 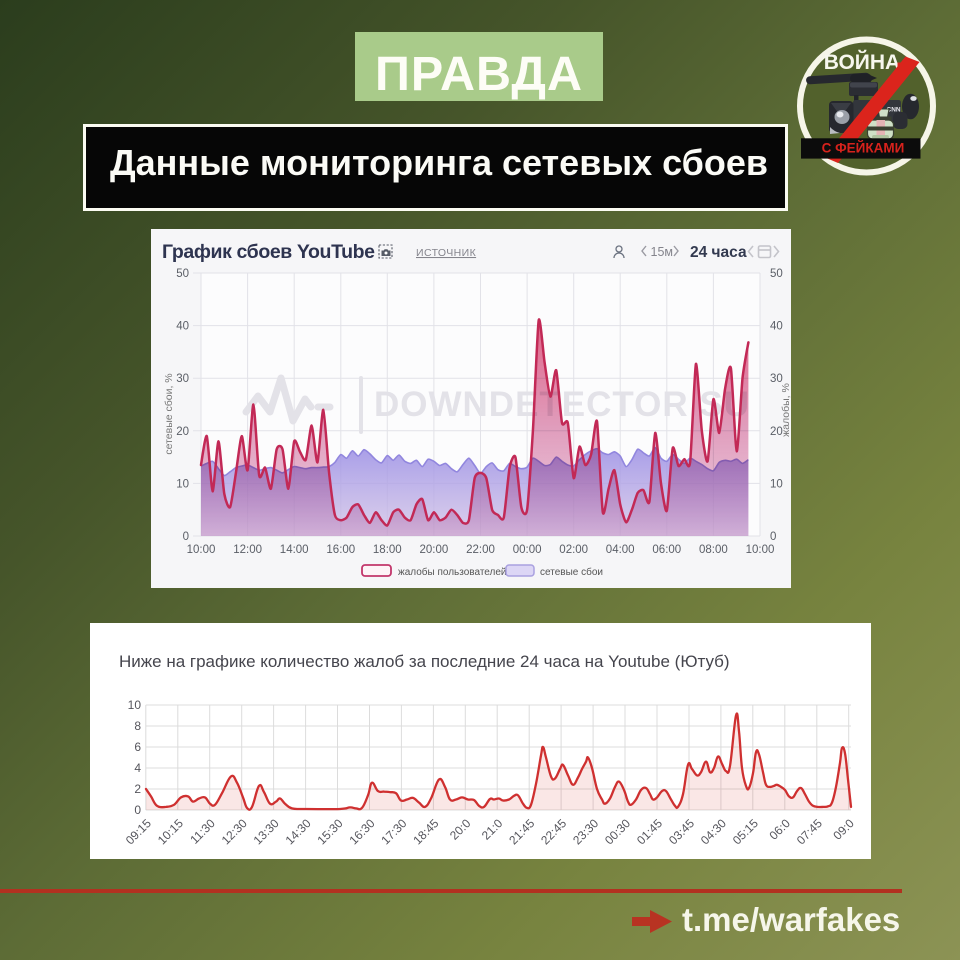 I want to click on svg-text: 4, so click(x=137, y=768).